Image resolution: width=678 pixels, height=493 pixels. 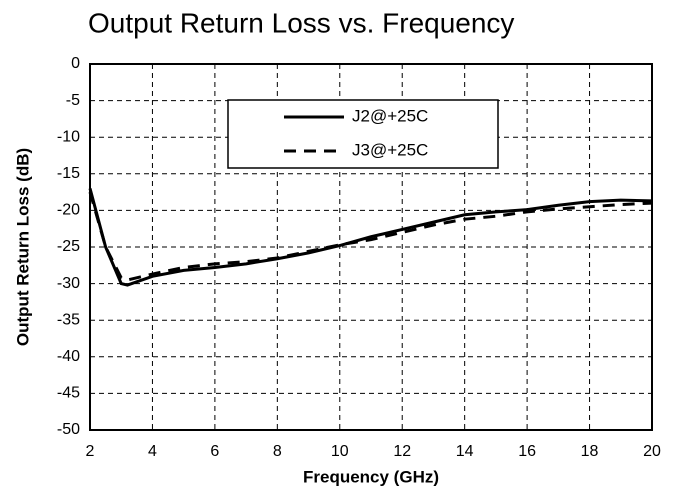 What do you see at coordinates (152, 451) in the screenshot?
I see `x-tick-label: 4` at bounding box center [152, 451].